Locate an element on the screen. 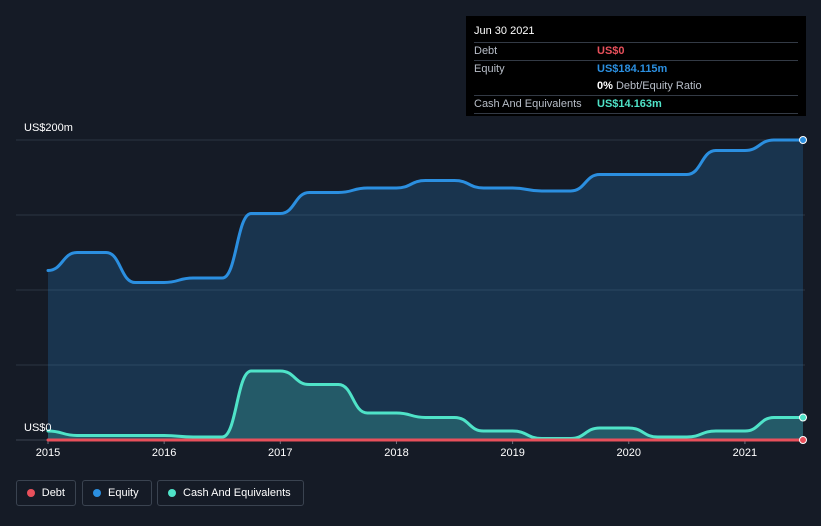  debt-end-marker is located at coordinates (803, 440).